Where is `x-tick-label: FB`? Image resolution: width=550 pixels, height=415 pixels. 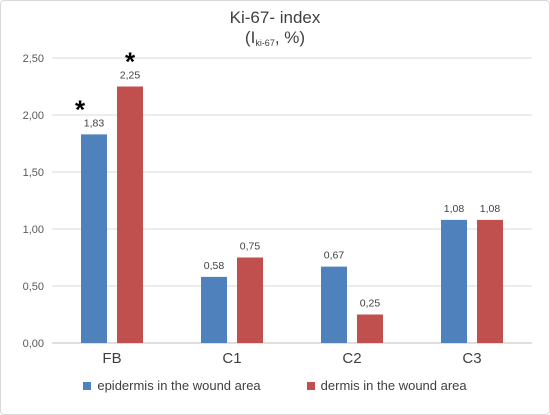
x-tick-label: FB is located at coordinates (111, 358).